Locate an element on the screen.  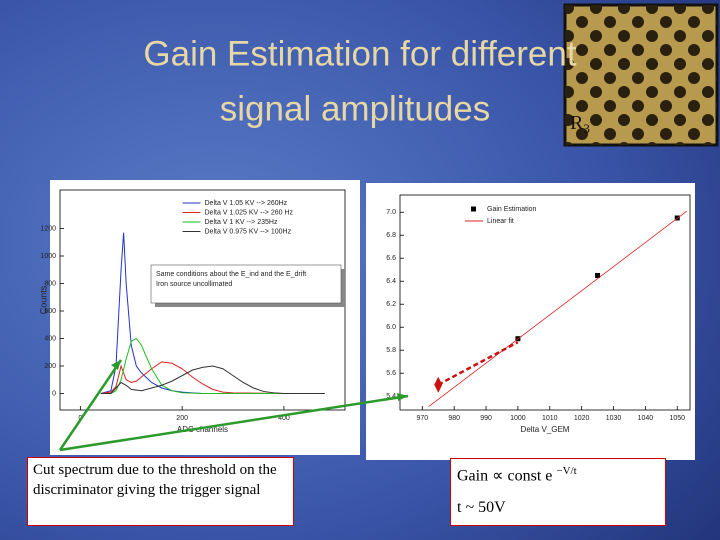
legend-label: Gain Estimation is located at coordinates (512, 209).